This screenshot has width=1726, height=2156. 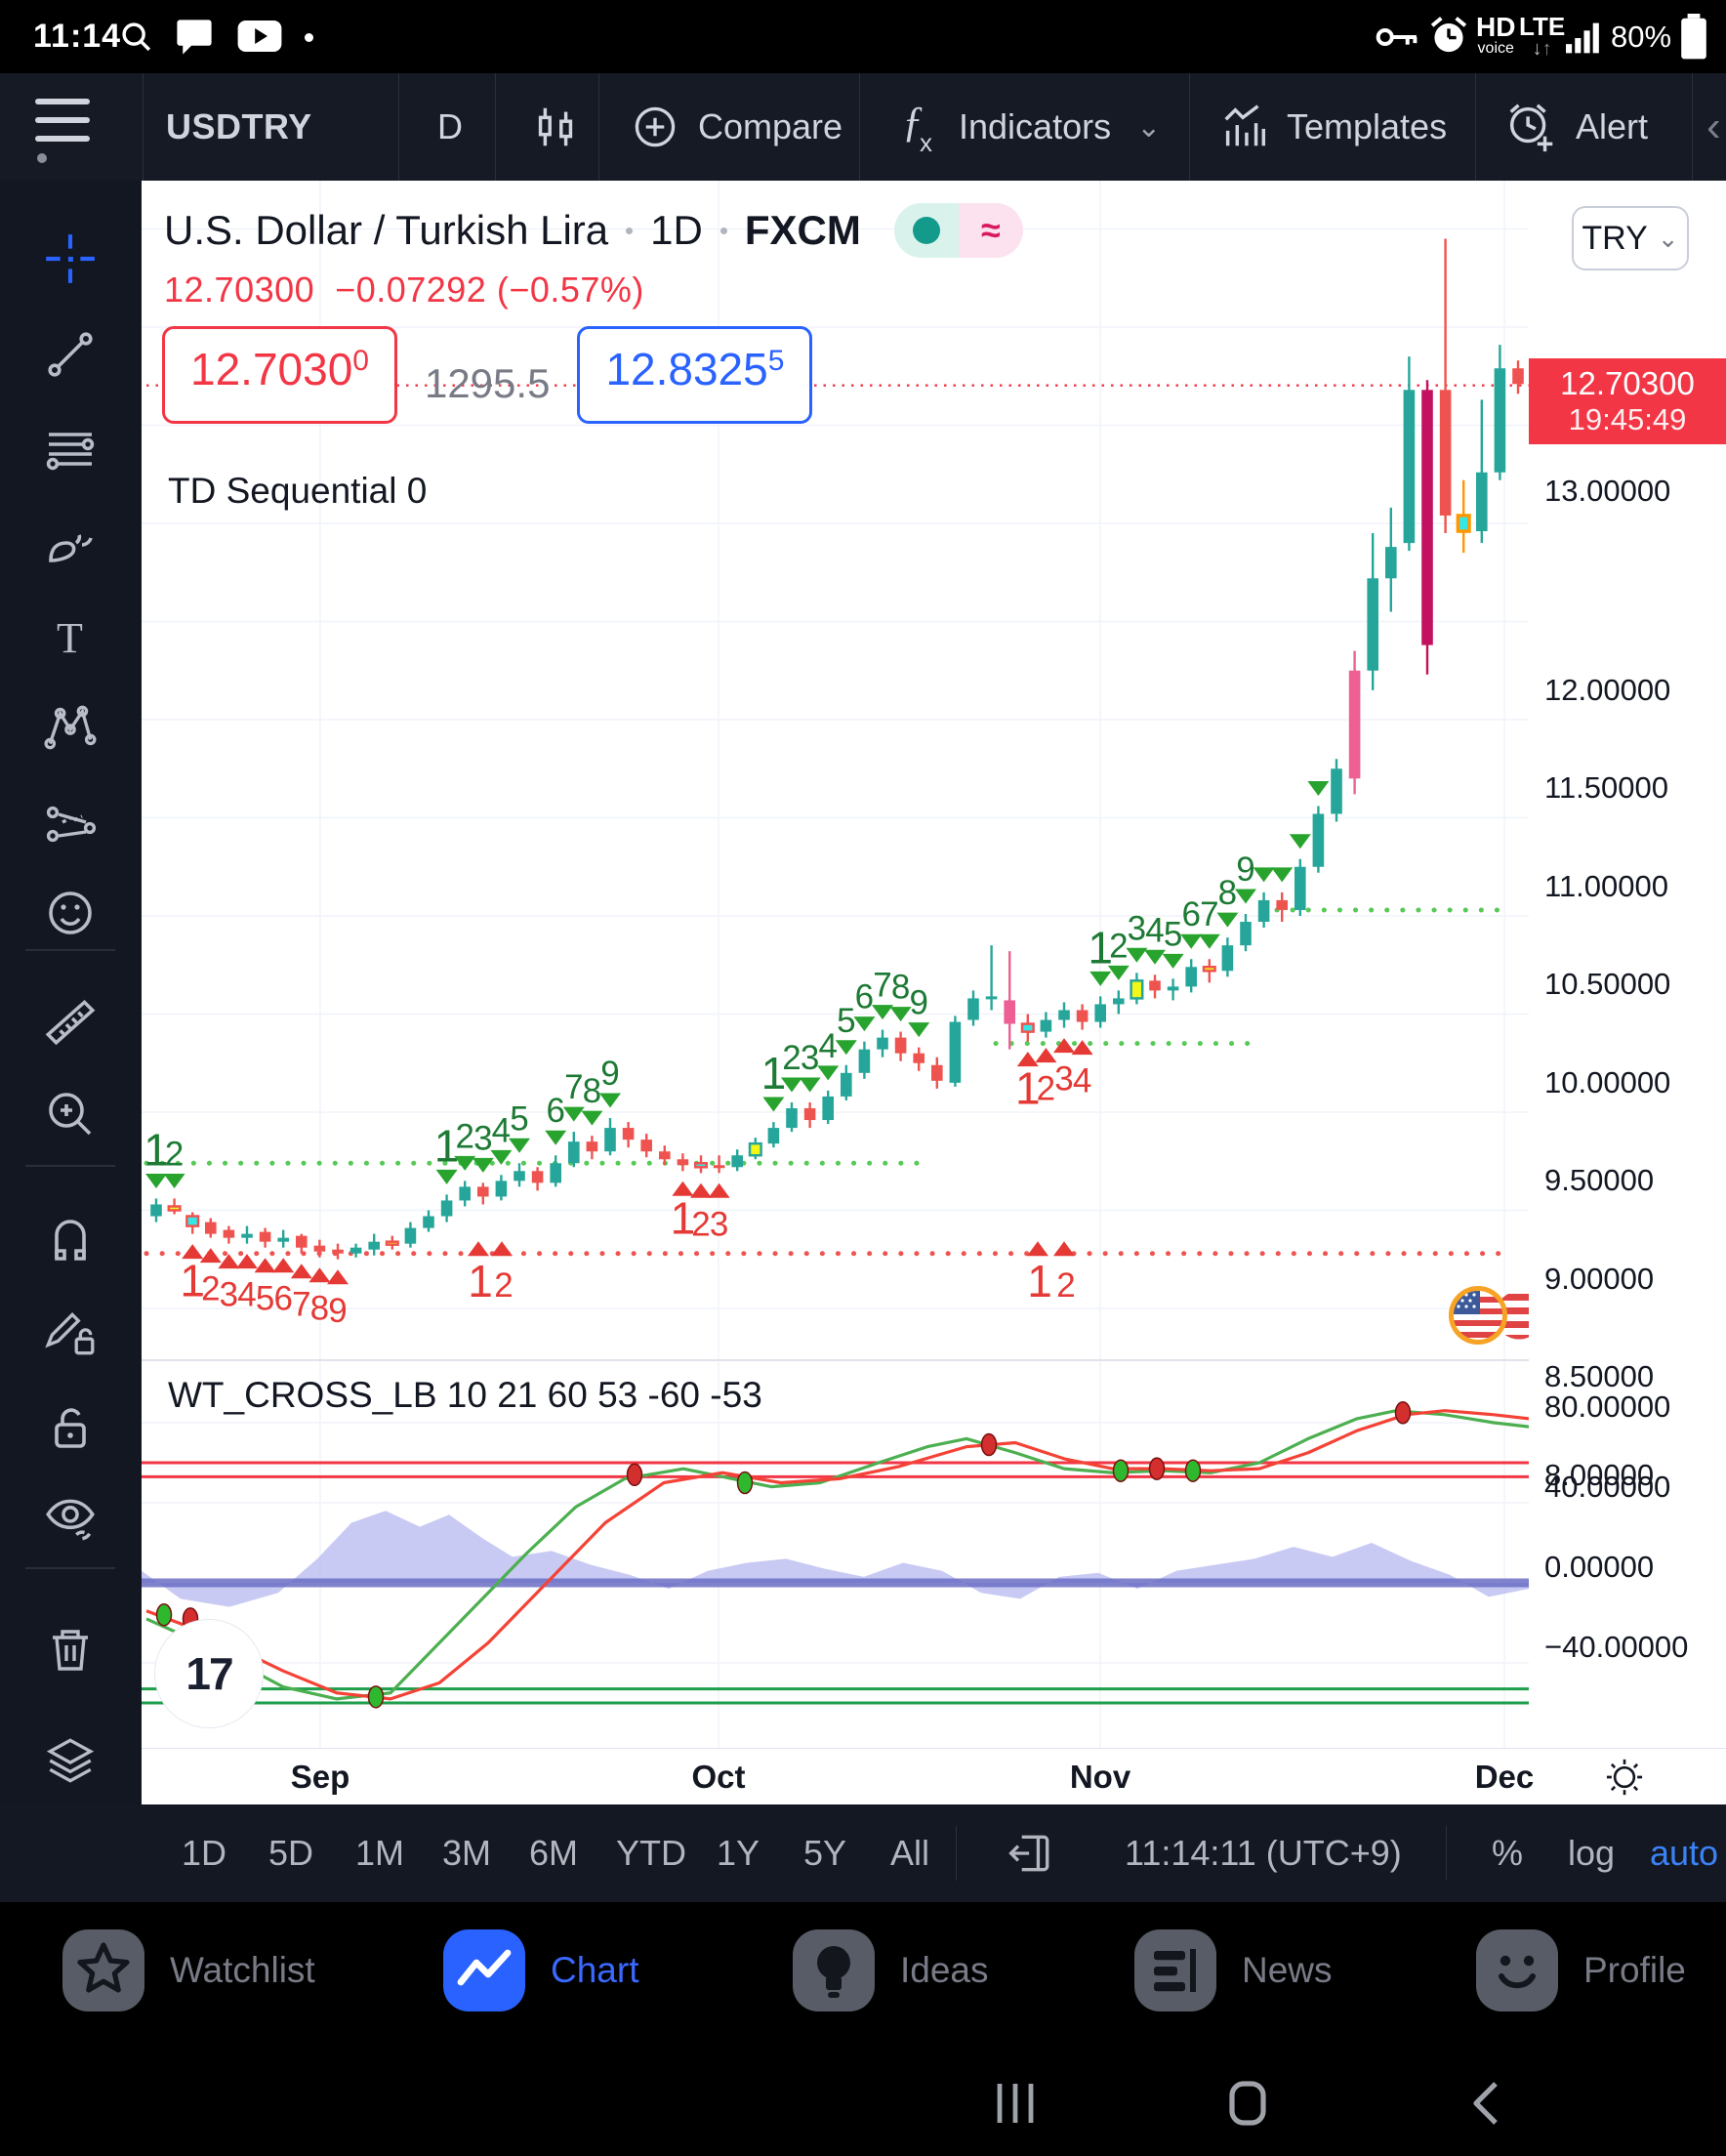 I want to click on wt-cross-dot, so click(x=989, y=1445).